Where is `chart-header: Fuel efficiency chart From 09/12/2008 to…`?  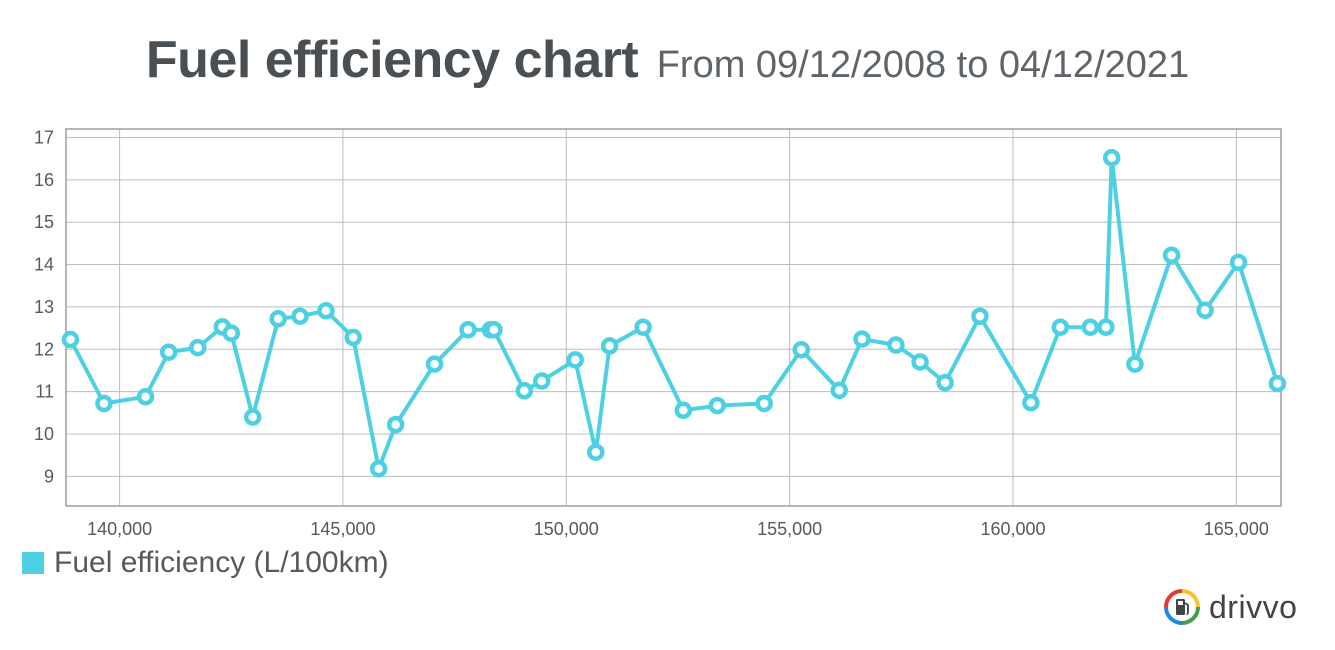
chart-header: Fuel efficiency chart From 09/12/2008 to… is located at coordinates (667, 60).